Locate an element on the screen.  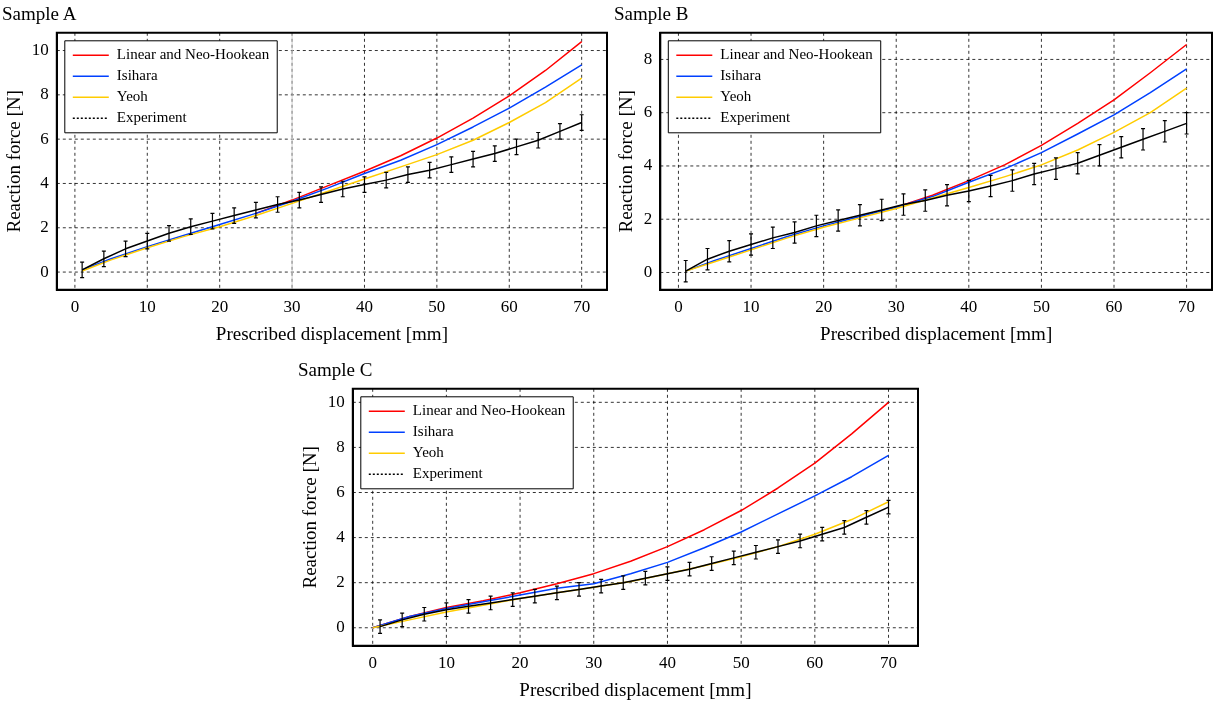
chart-title: Sample A is located at coordinates (39, 14).